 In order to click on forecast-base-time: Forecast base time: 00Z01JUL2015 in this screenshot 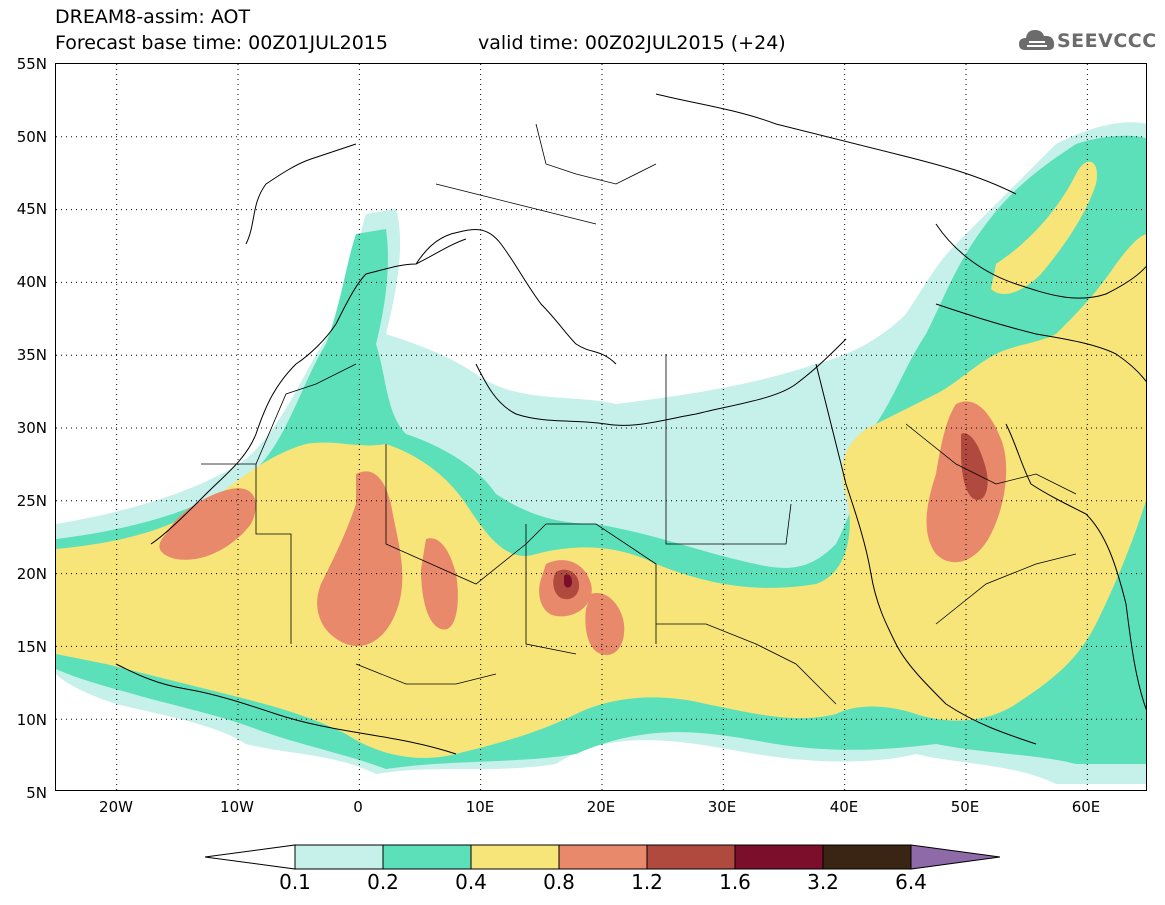, I will do `click(221, 43)`.